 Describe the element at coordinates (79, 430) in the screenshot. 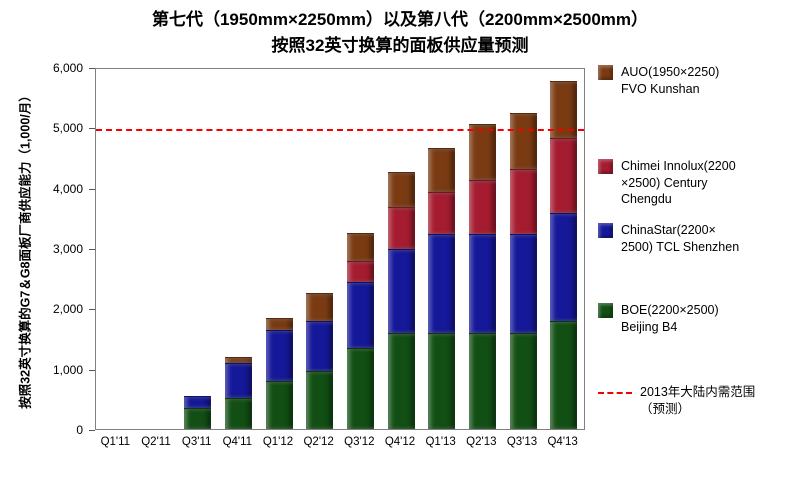

I see `y-tick-label: 0` at that location.